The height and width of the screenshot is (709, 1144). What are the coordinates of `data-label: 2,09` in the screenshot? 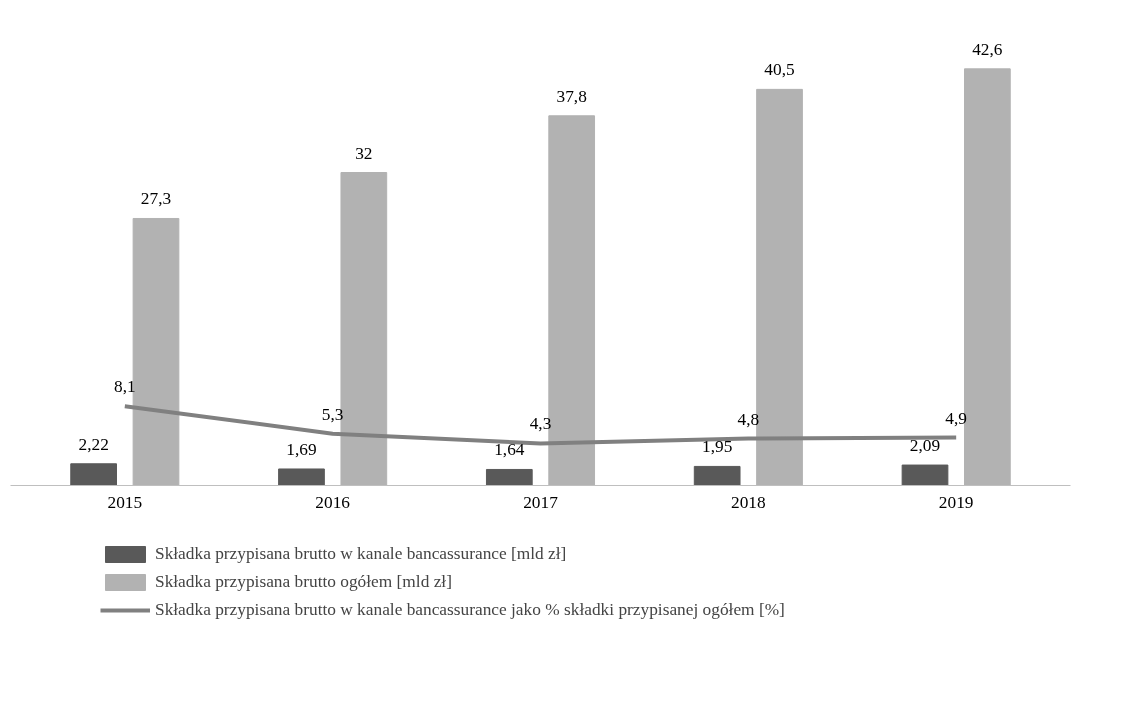 It's located at (925, 446).